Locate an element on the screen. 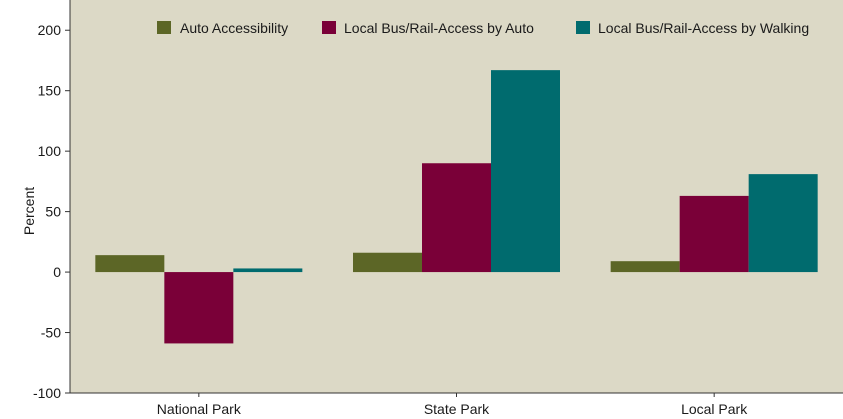 The image size is (843, 419). y-tick-label: 0 is located at coordinates (57, 272).